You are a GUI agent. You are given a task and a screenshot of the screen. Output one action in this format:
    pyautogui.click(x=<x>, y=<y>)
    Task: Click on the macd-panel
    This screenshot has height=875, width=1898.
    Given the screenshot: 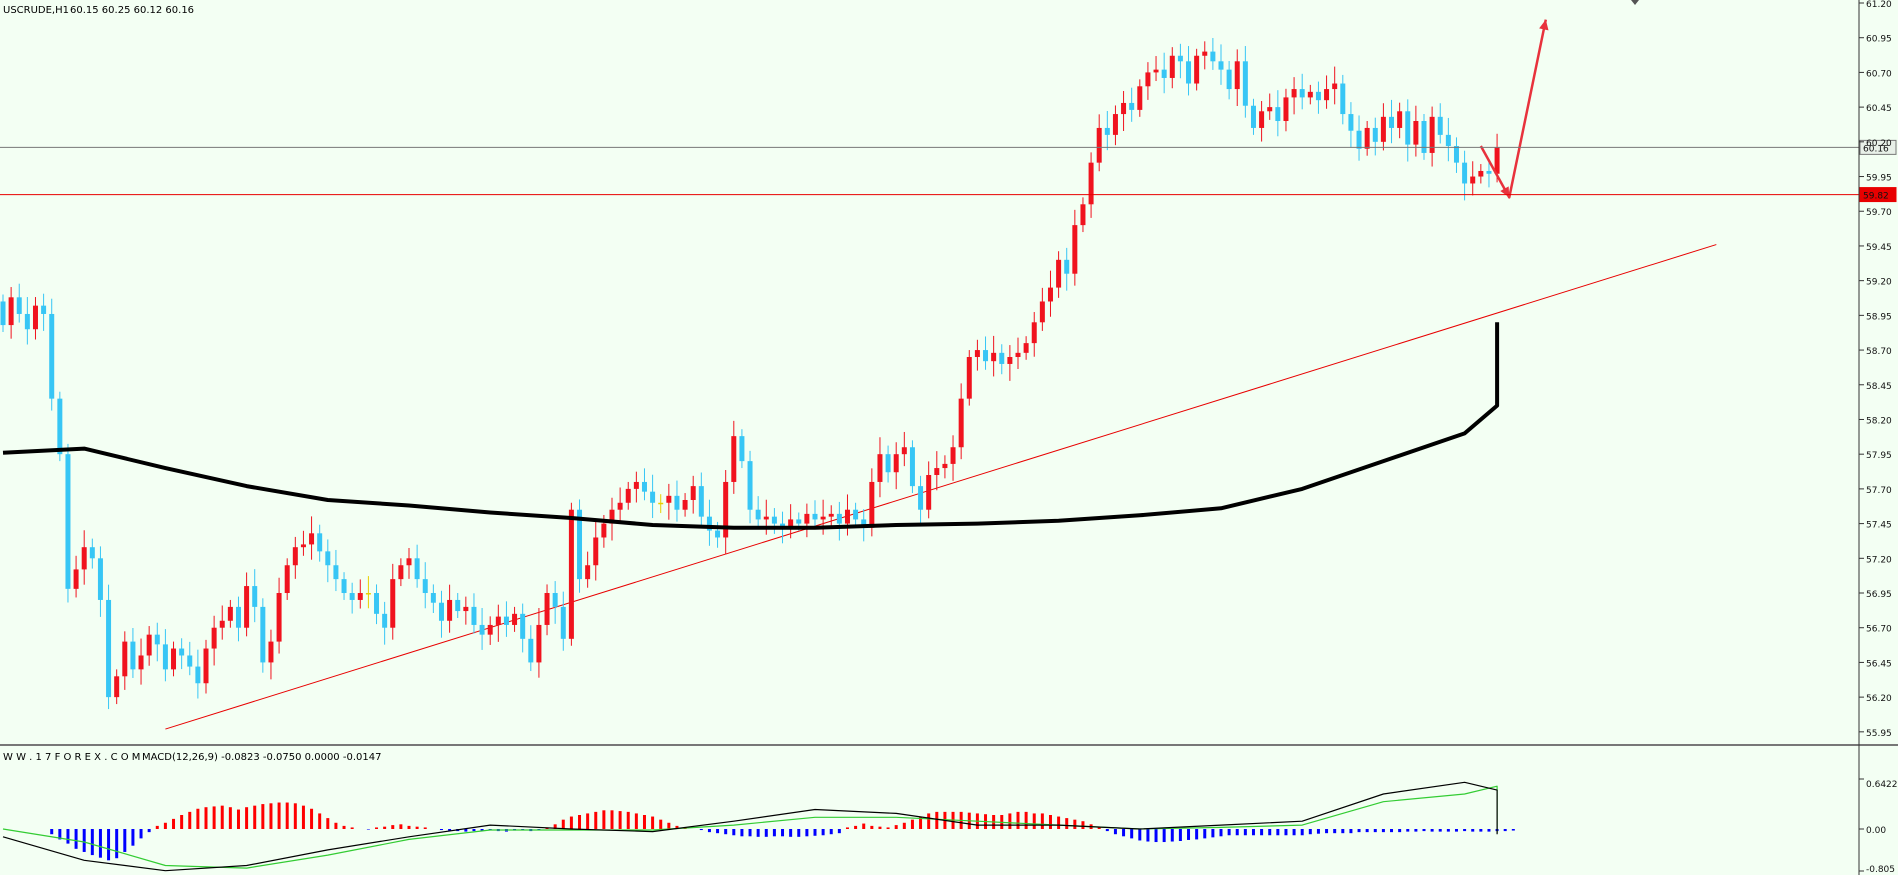 What is the action you would take?
    pyautogui.click(x=758, y=826)
    